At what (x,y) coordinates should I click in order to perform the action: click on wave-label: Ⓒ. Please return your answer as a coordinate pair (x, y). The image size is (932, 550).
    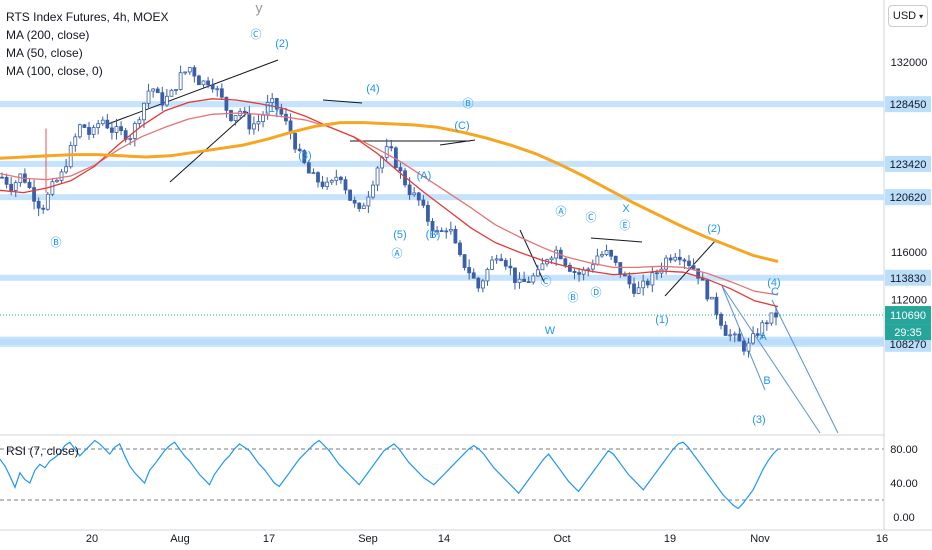
    Looking at the image, I should click on (591, 217).